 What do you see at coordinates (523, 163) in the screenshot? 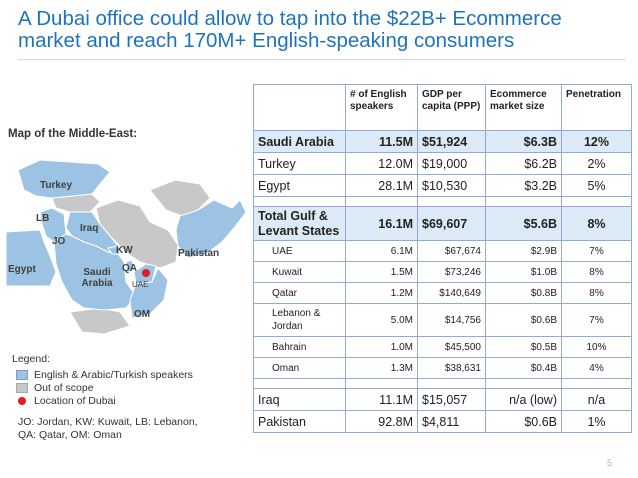
I see `row-market-size: $6.2B` at bounding box center [523, 163].